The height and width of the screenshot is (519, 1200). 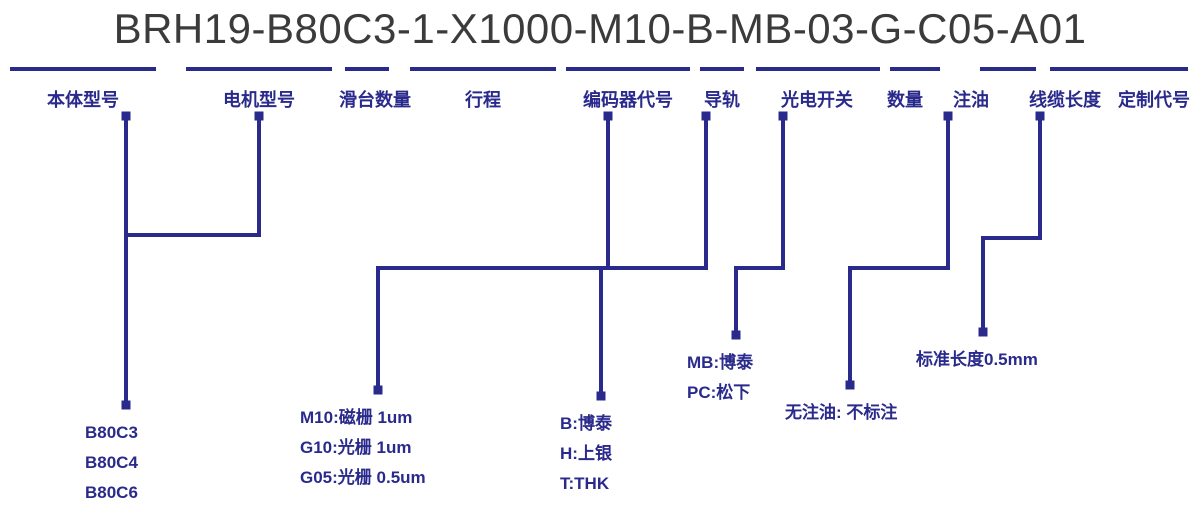 I want to click on option-item: PC:松下, so click(x=719, y=392).